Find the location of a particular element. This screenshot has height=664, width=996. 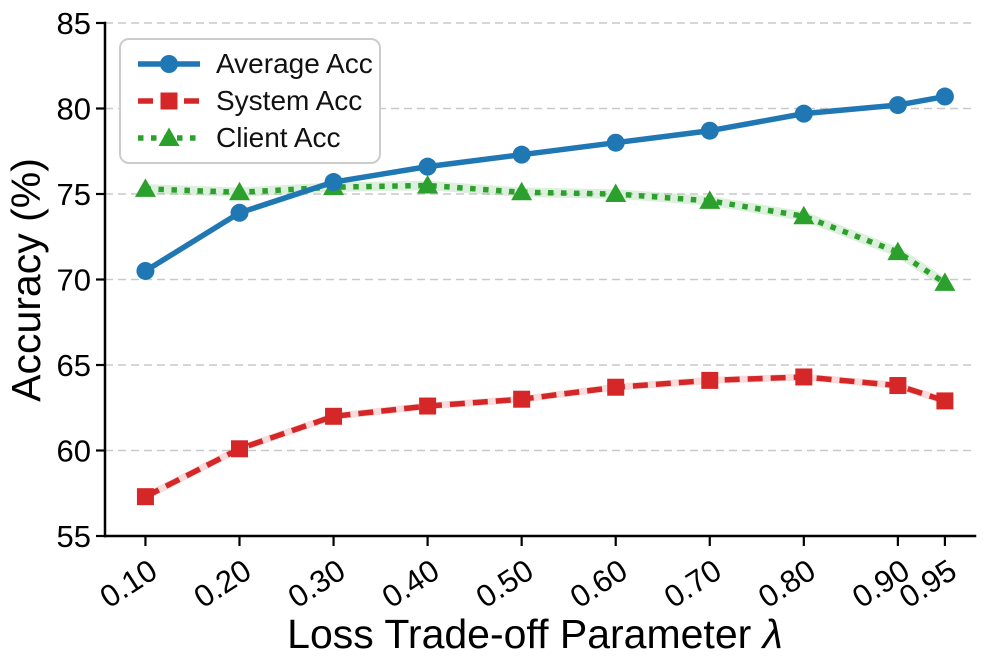

legend-label: Average Acc is located at coordinates (294, 64).